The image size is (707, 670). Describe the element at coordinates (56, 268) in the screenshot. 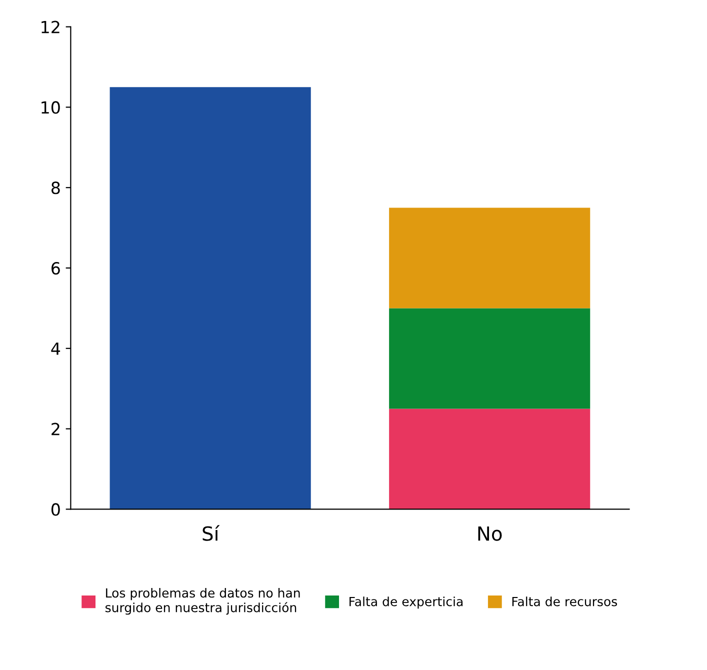

I see `y-tick-label: 6` at that location.